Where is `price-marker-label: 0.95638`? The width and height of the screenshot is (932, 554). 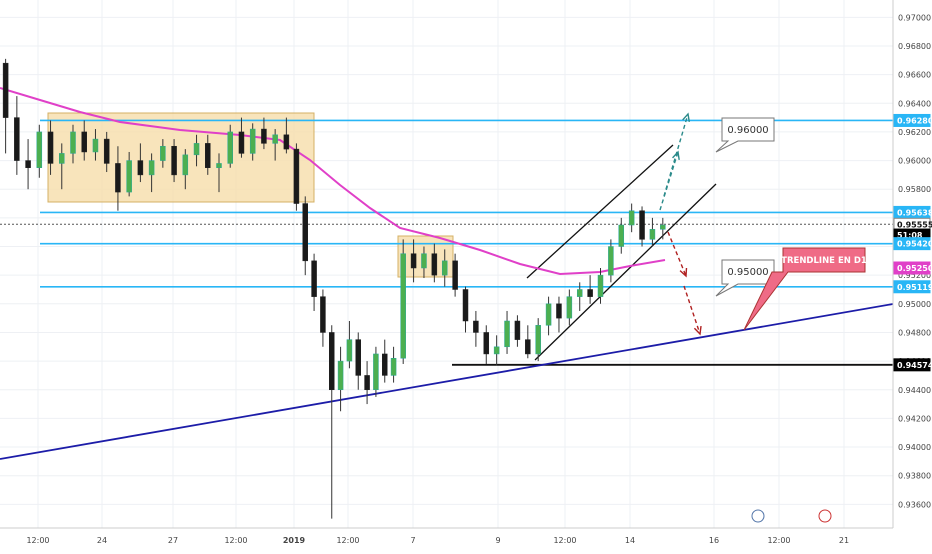
price-marker-label: 0.95638 is located at coordinates (914, 212).